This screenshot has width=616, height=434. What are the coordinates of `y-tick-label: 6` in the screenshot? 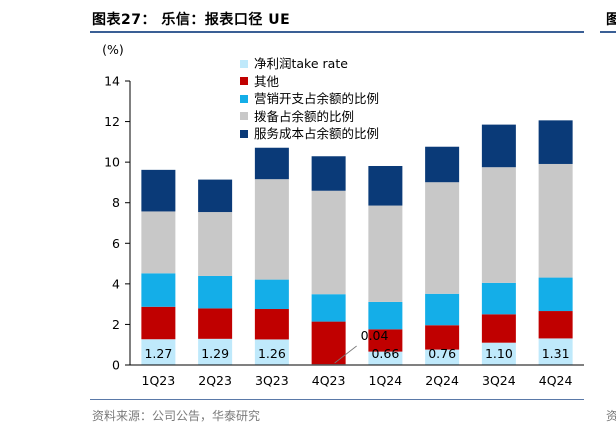 It's located at (116, 243).